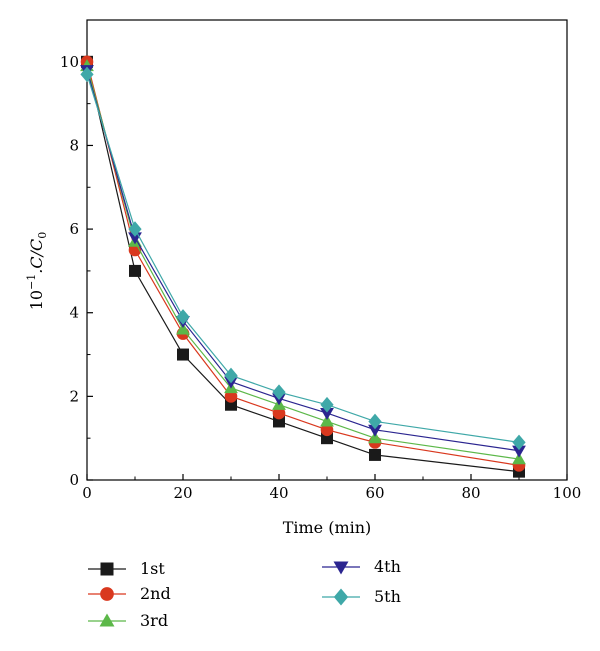 This screenshot has width=600, height=651. Describe the element at coordinates (361, 596) in the screenshot. I see `legend-item-5th: 5th` at that location.